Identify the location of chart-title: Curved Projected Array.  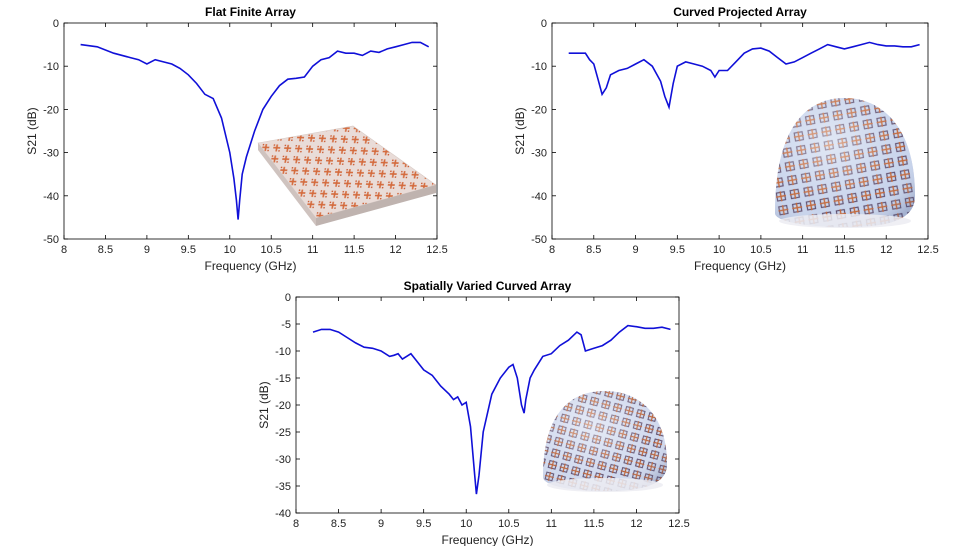
(740, 12).